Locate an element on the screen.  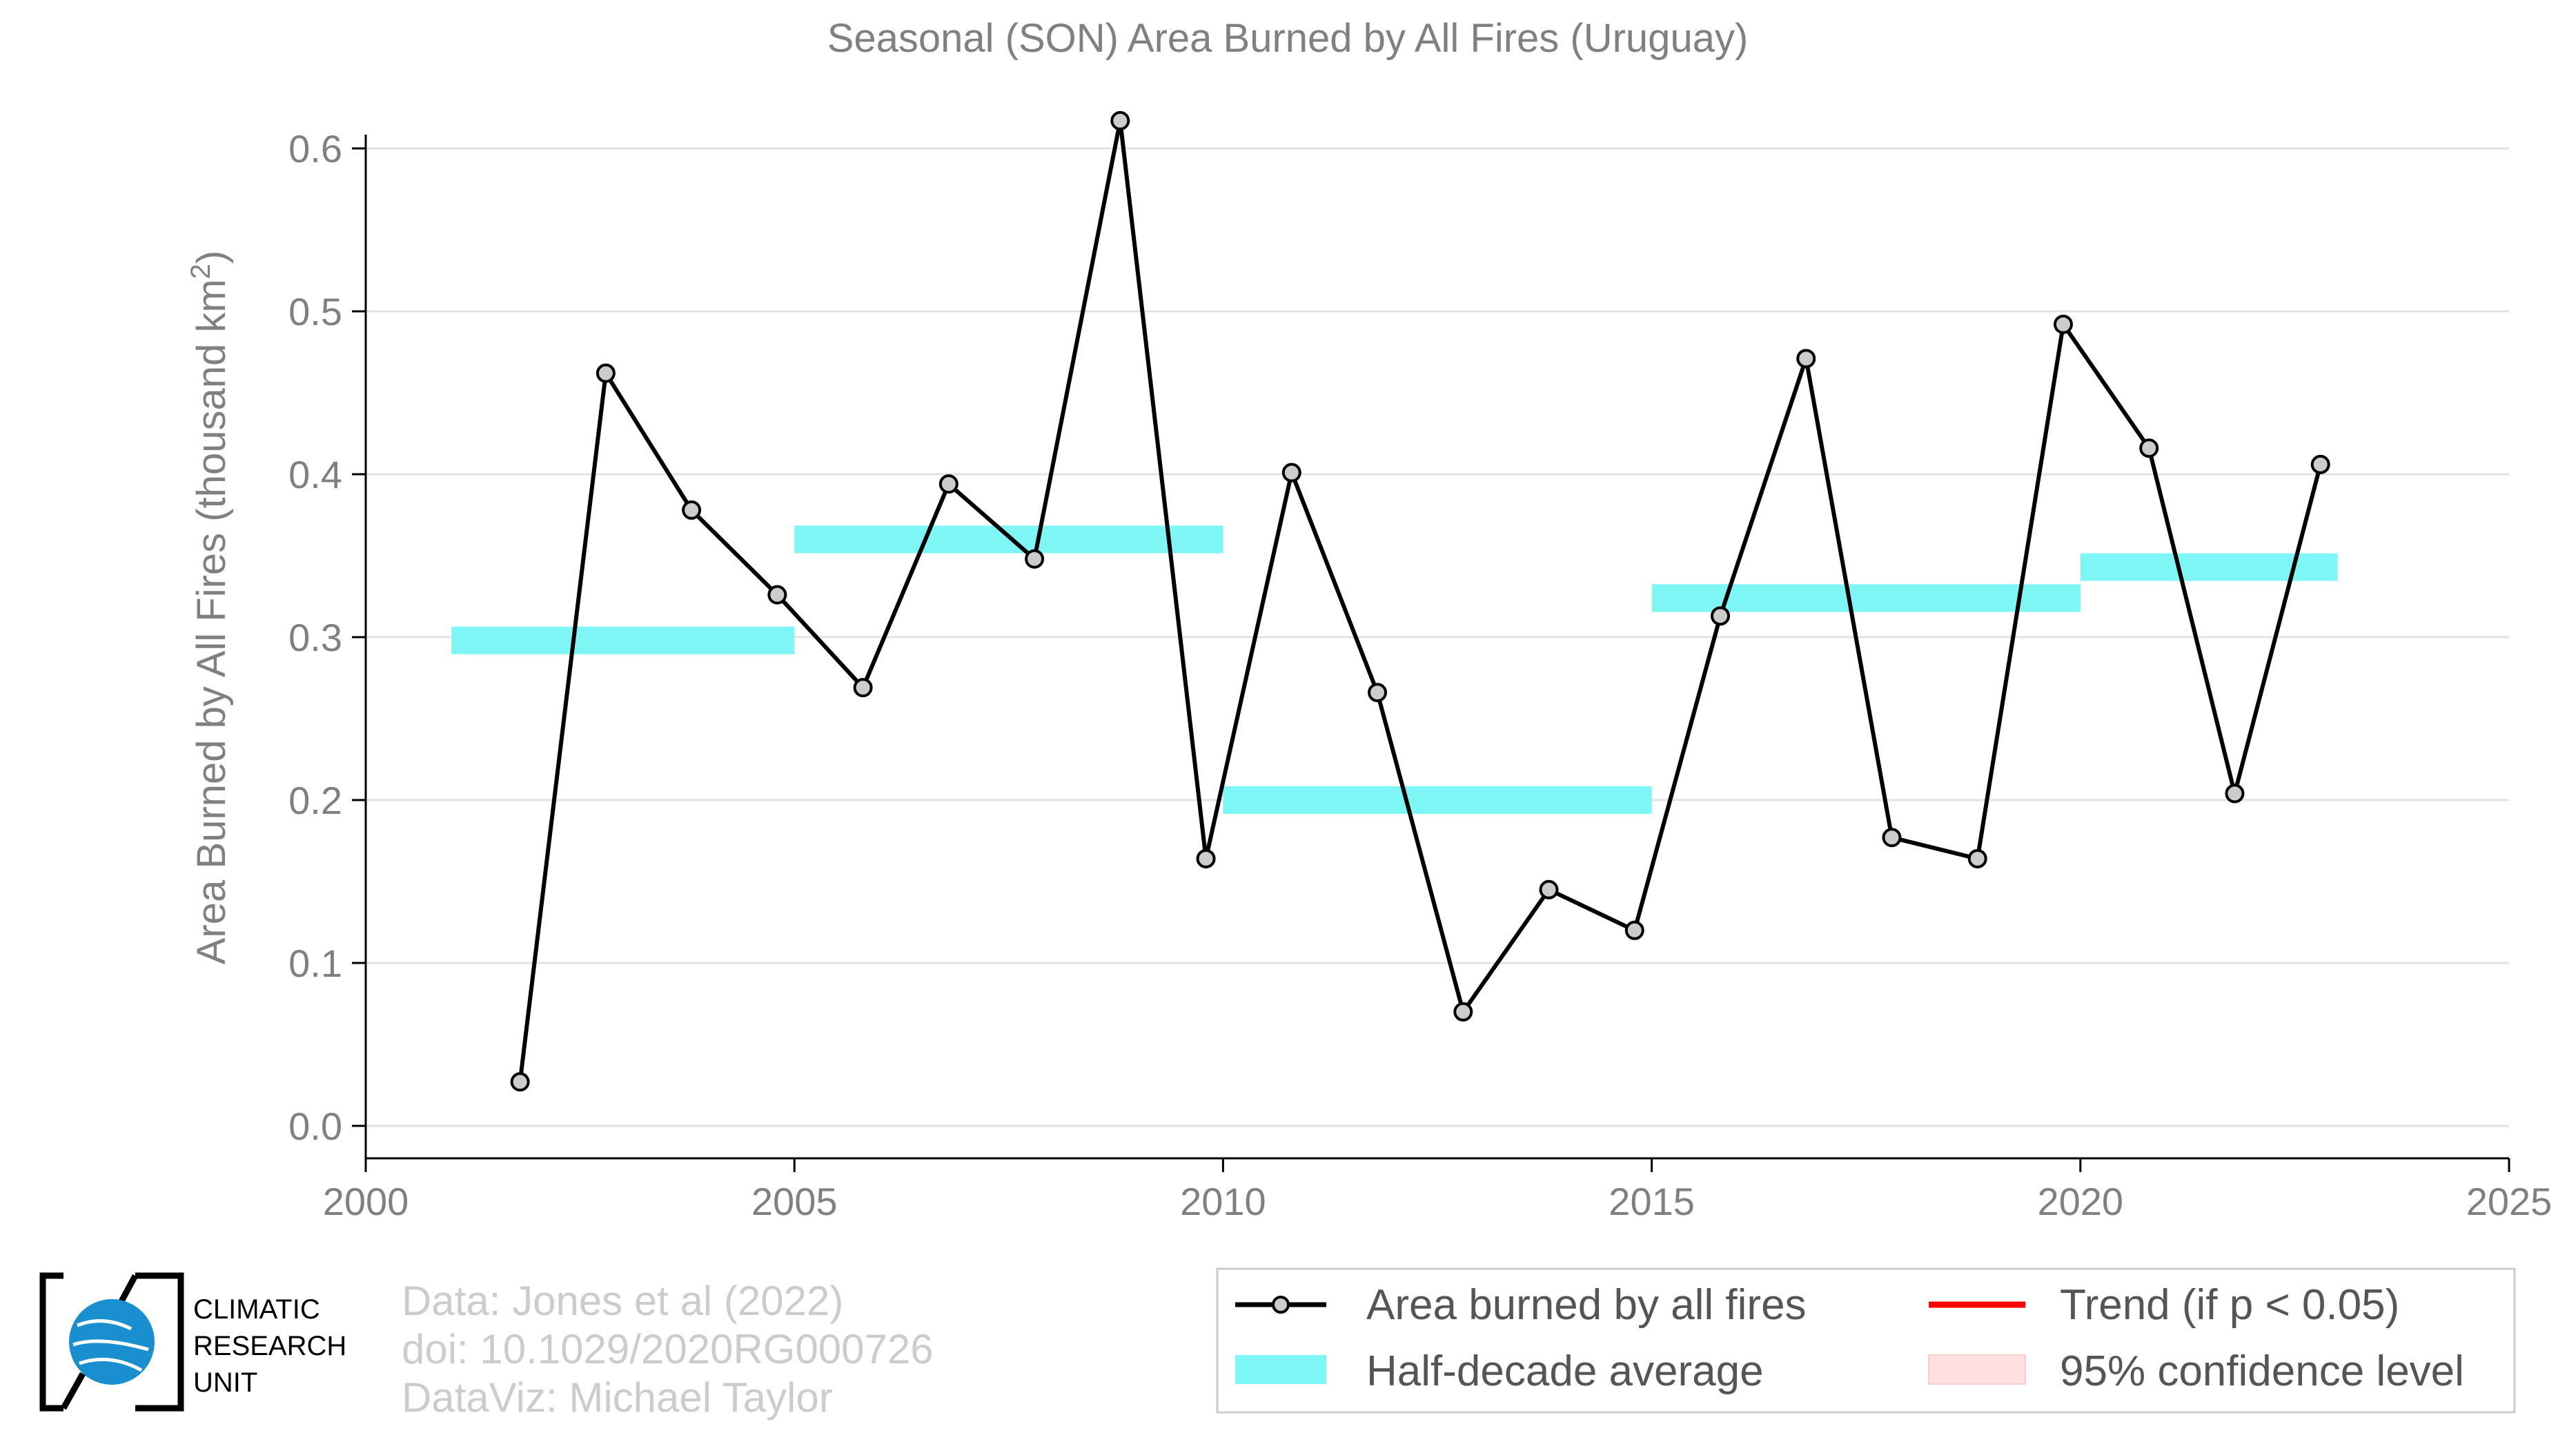
x-tick-label: 2025 is located at coordinates (2509, 1201).